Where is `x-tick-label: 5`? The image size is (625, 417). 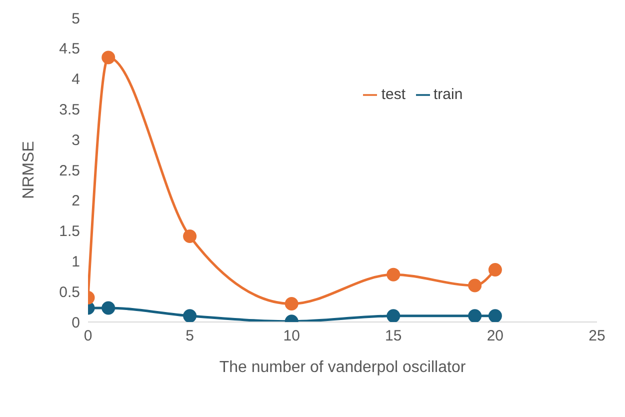
x-tick-label: 5 is located at coordinates (190, 336).